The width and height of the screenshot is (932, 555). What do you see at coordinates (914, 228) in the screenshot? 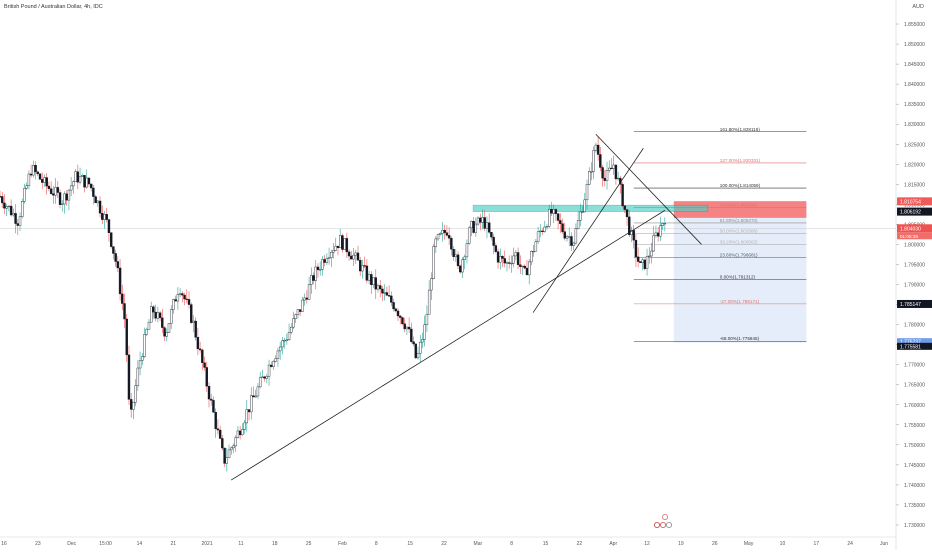
I see `last-close-marker` at bounding box center [914, 228].